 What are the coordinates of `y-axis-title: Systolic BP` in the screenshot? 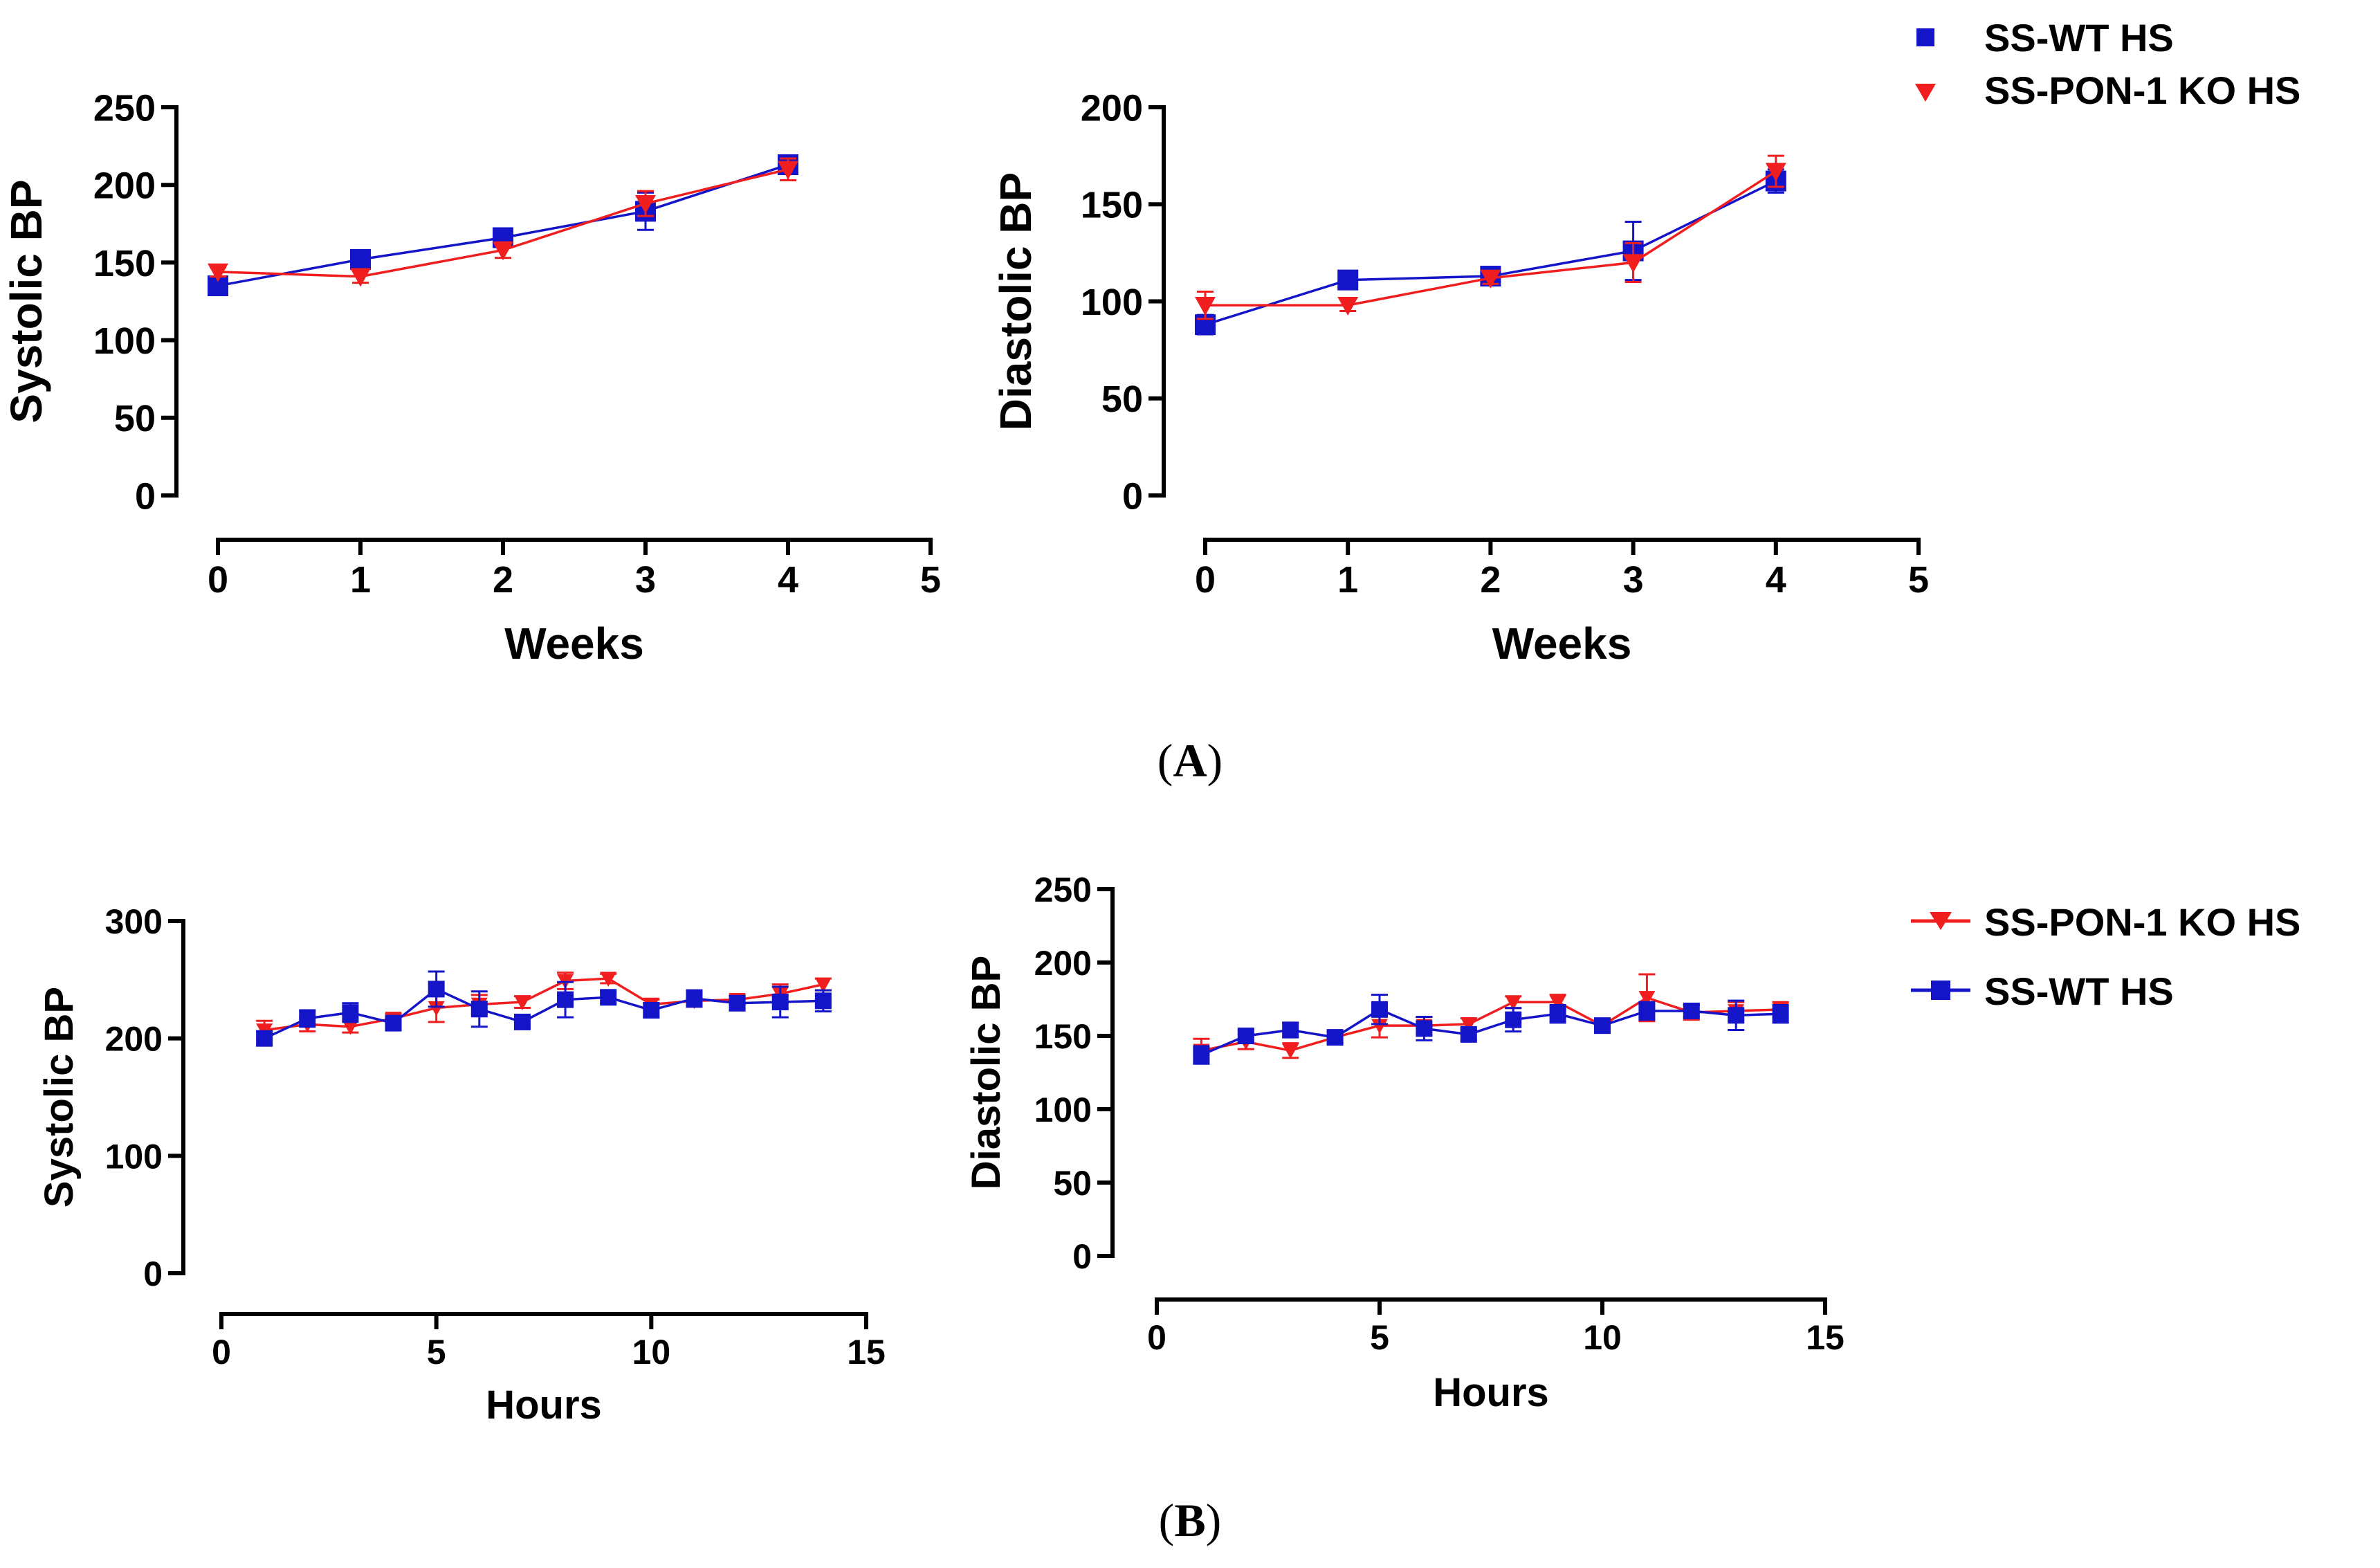 It's located at (59, 1097).